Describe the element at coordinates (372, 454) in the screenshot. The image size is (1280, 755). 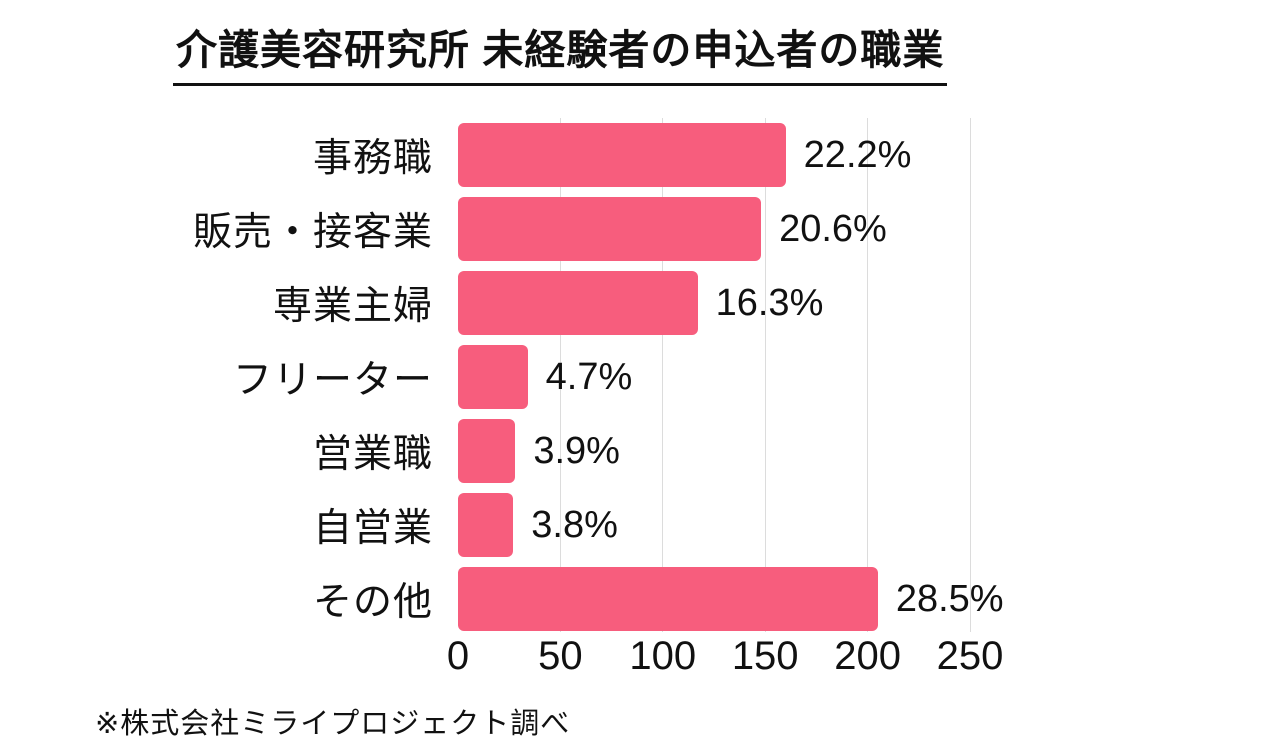
I see `category-label: 営業職` at that location.